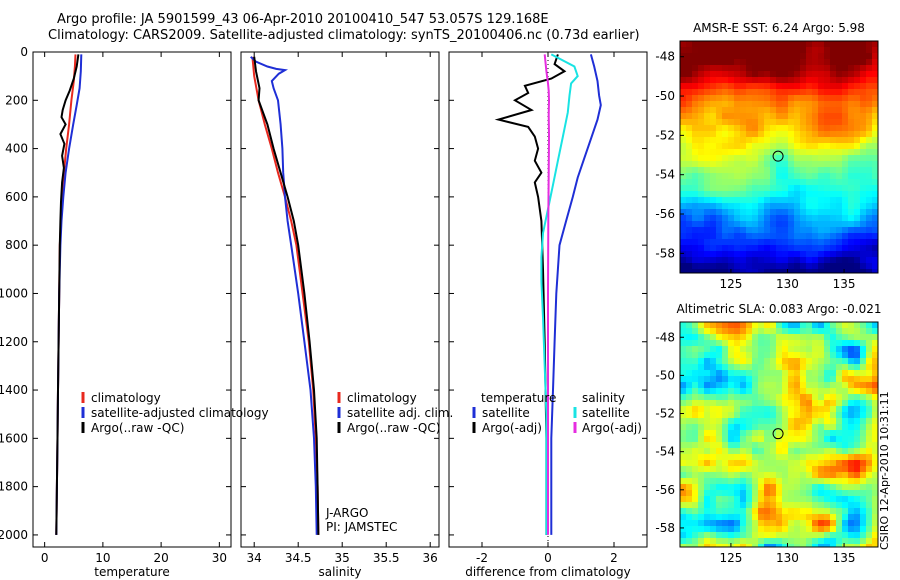 The image size is (900, 580). What do you see at coordinates (665, 528) in the screenshot?
I see `map-y-tick-label: -58` at bounding box center [665, 528].